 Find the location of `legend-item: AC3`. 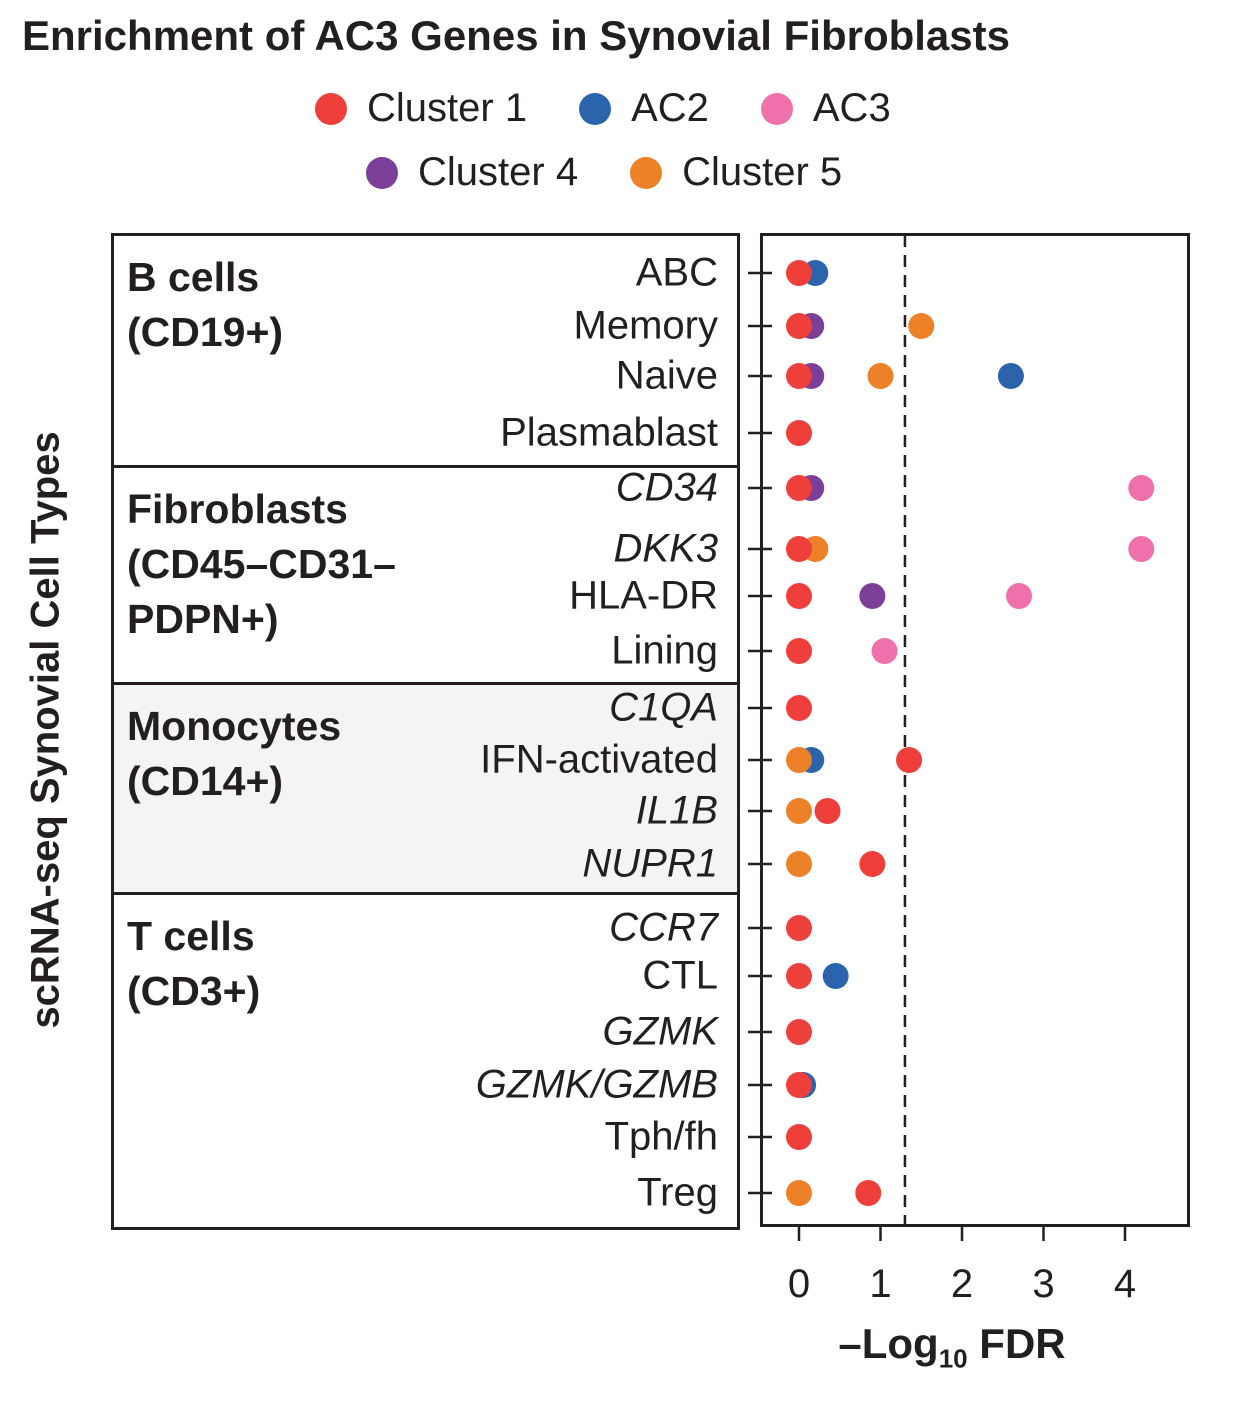

legend-item: AC3 is located at coordinates (825, 108).